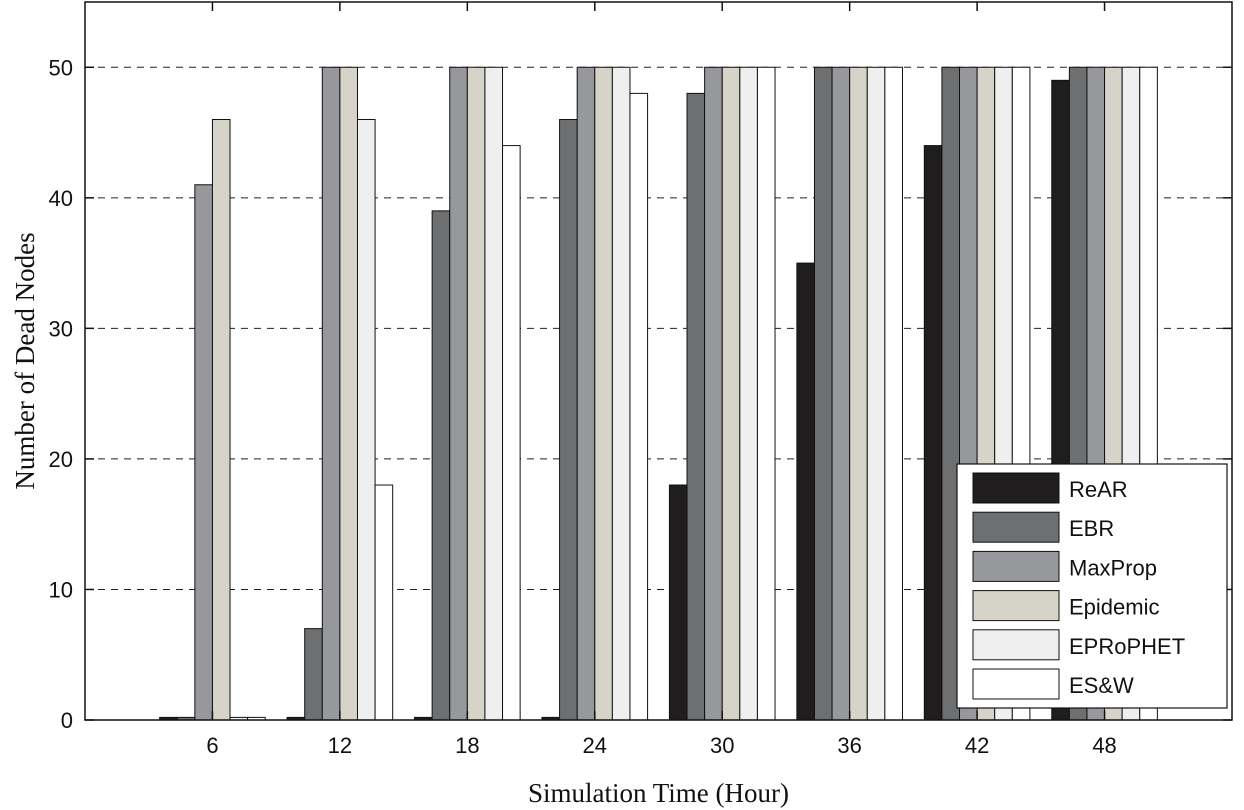 Image resolution: width=1244 pixels, height=810 pixels. I want to click on y-tick-label: 50, so click(61, 67).